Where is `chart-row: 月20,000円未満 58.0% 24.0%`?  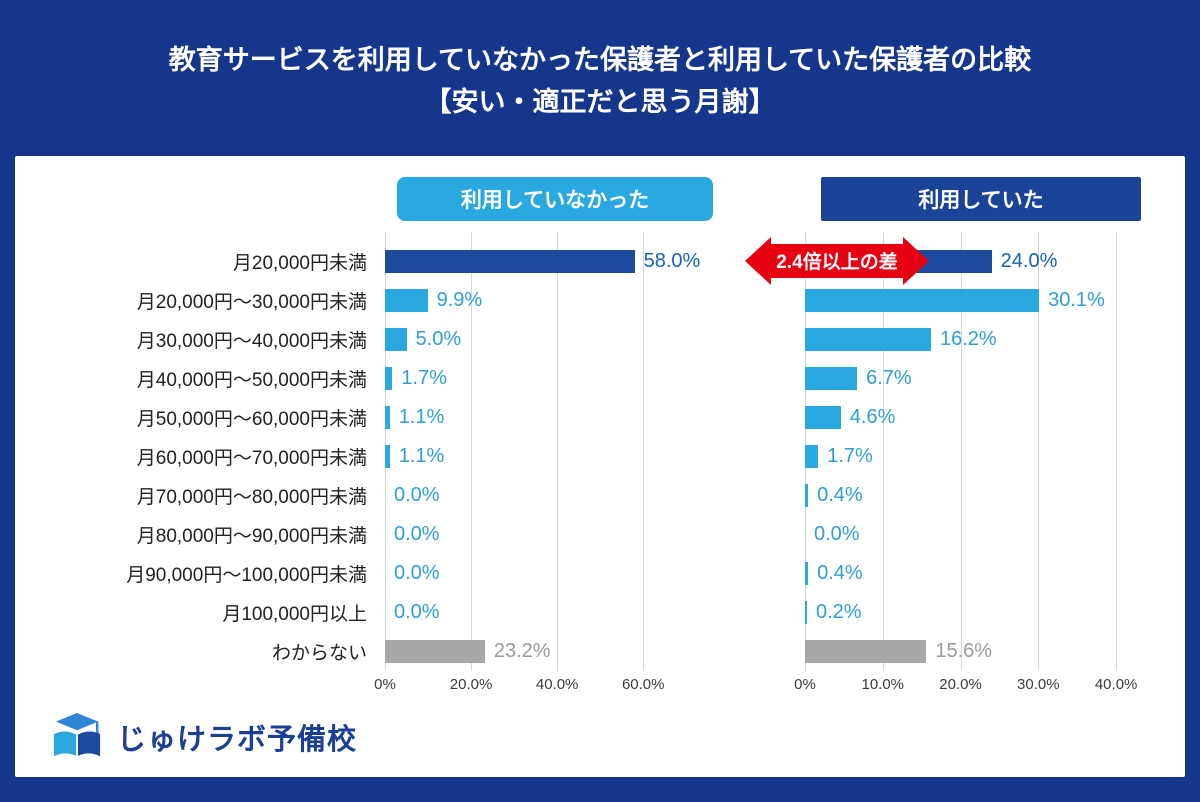
chart-row: 月20,000円未満 58.0% 24.0% is located at coordinates (600, 261).